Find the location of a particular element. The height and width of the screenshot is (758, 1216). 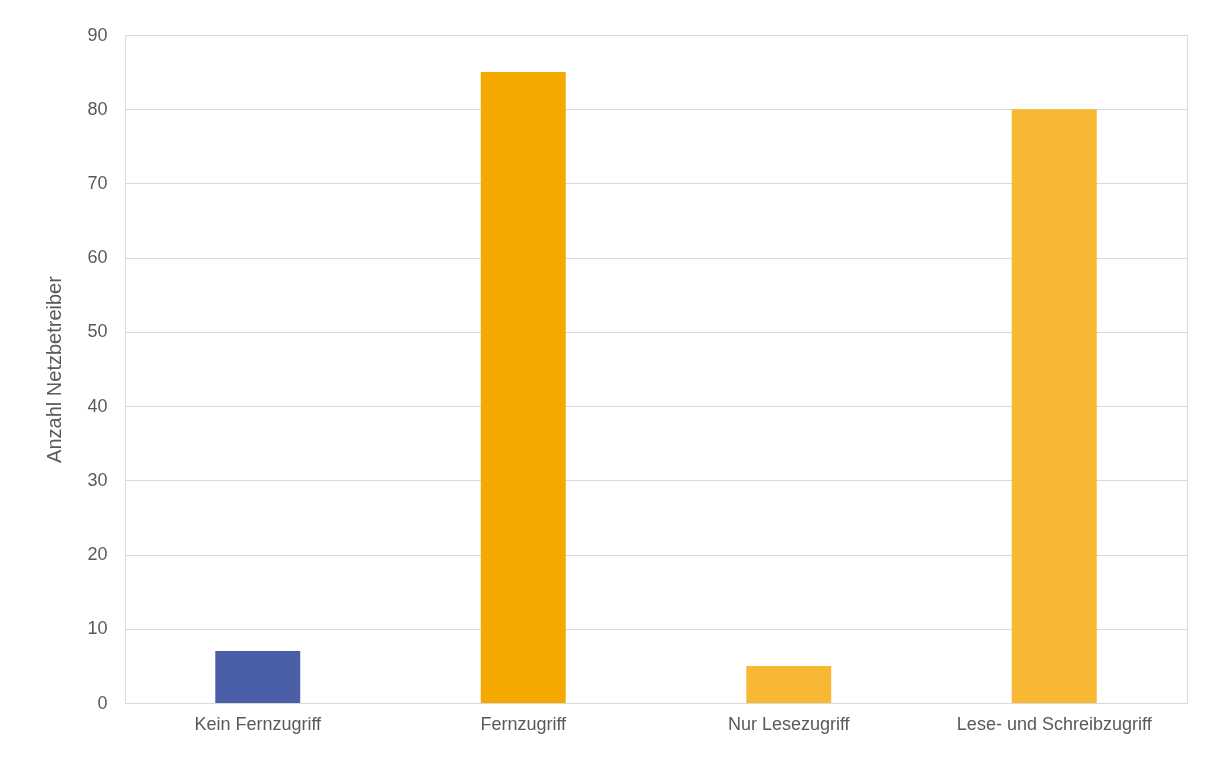

y-tick-label: 0 is located at coordinates (102, 702).